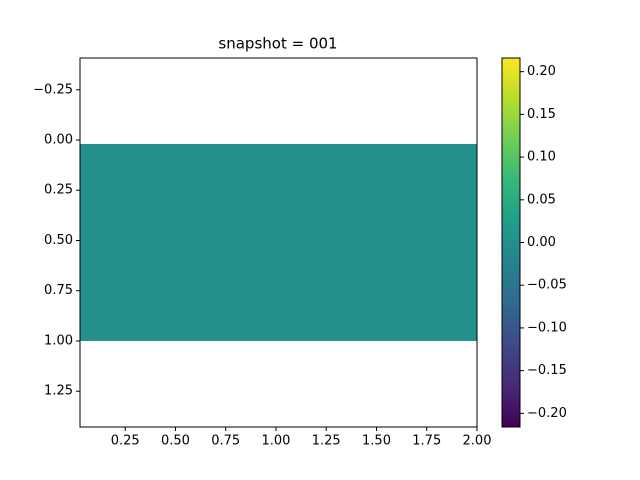 This screenshot has width=640, height=480. I want to click on colorbar-tick-label: 0.00, so click(541, 242).